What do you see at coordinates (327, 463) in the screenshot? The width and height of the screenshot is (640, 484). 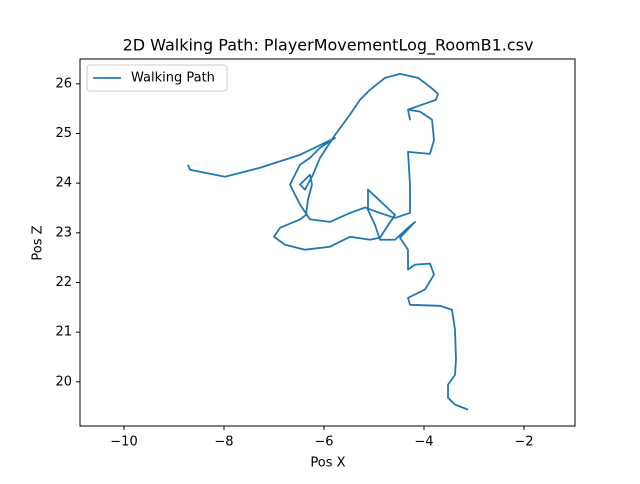 I see `x-axis-label: Pos X` at bounding box center [327, 463].